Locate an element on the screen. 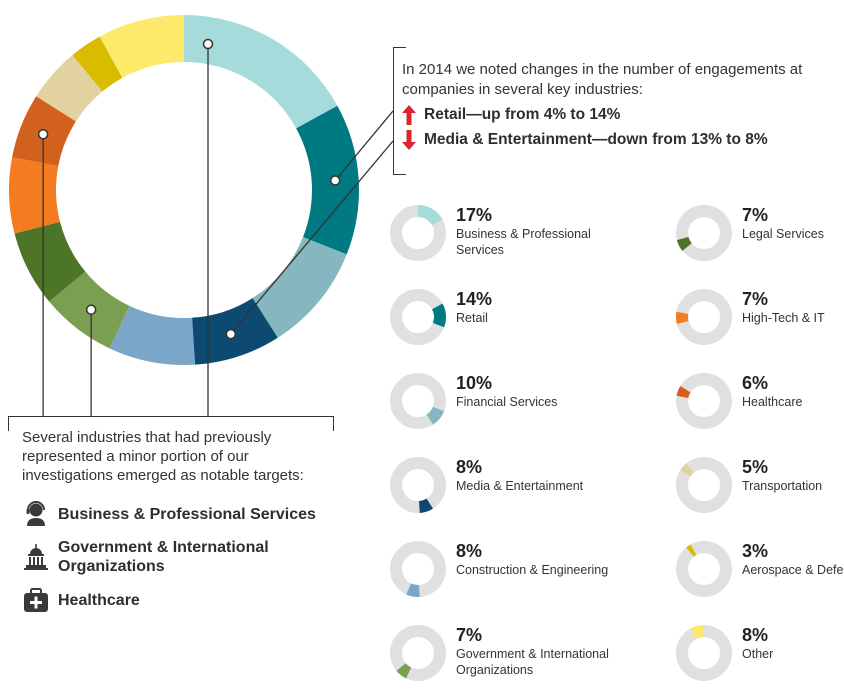 Image resolution: width=844 pixels, height=696 pixels. mini-percent: 6% is located at coordinates (755, 383).